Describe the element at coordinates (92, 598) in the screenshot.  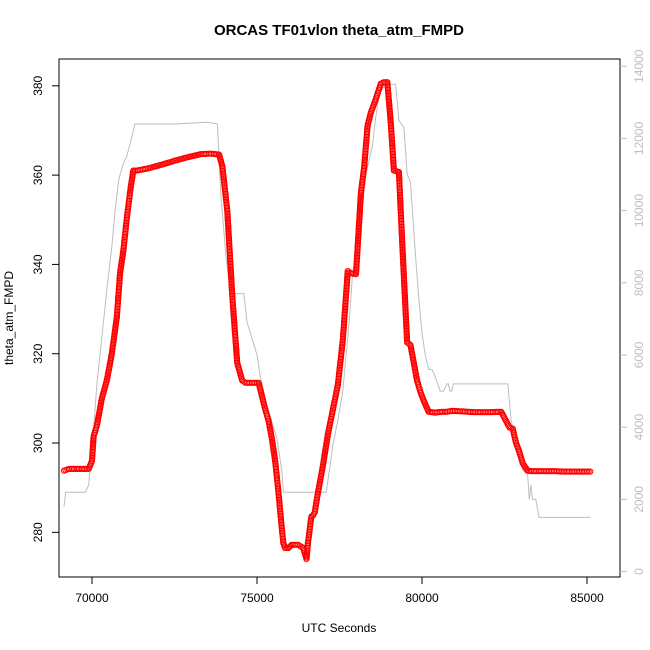
I see `x-tick-label: 70000` at that location.